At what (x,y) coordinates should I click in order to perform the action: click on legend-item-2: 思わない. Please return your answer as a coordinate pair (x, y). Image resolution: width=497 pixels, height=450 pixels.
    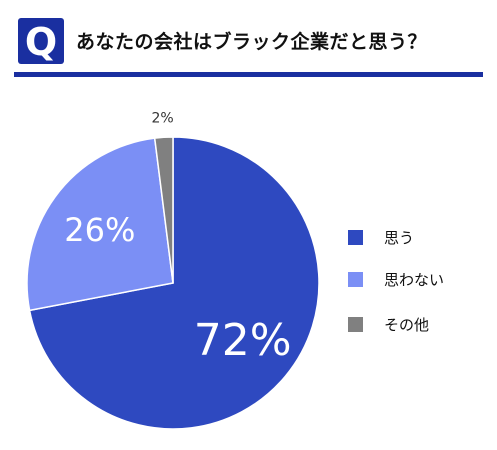
    Looking at the image, I should click on (396, 279).